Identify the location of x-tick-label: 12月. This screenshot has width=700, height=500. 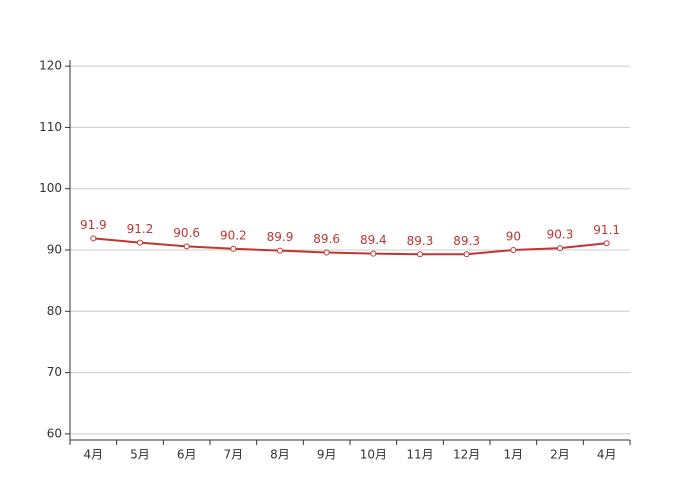
(466, 455).